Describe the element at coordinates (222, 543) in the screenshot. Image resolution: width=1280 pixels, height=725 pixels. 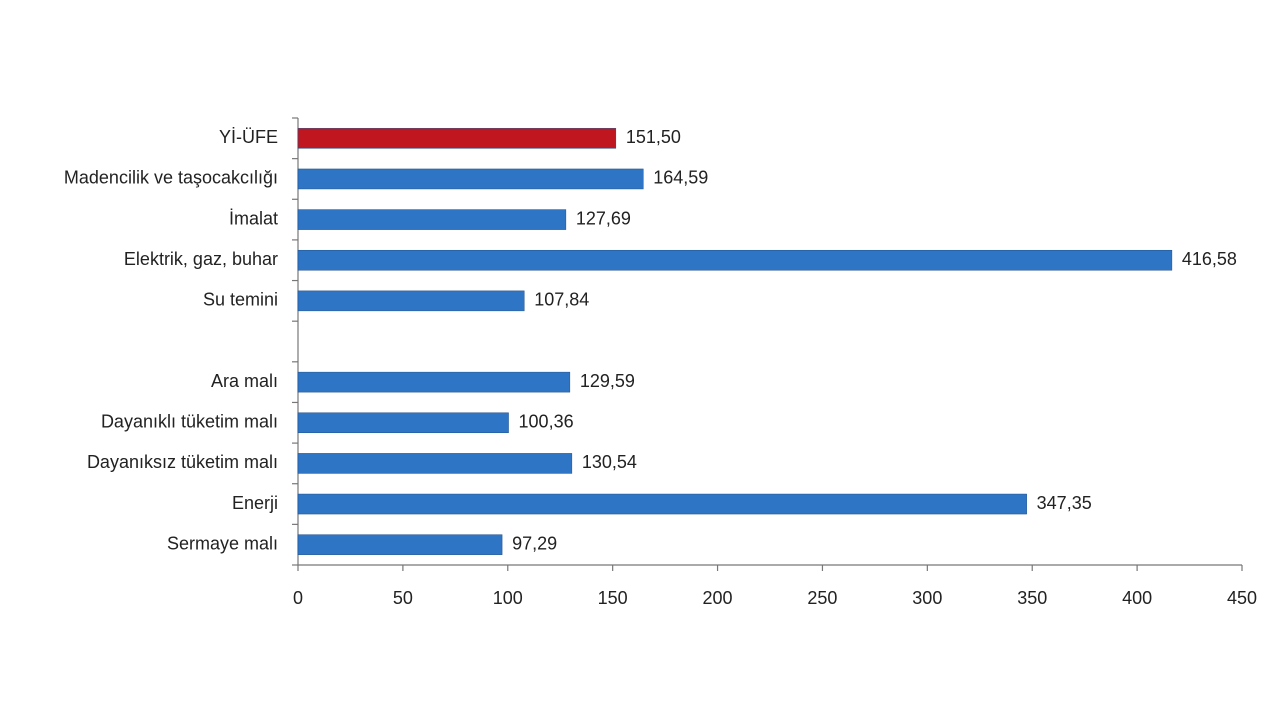
I see `y-tick-label: Sermaye malı` at that location.